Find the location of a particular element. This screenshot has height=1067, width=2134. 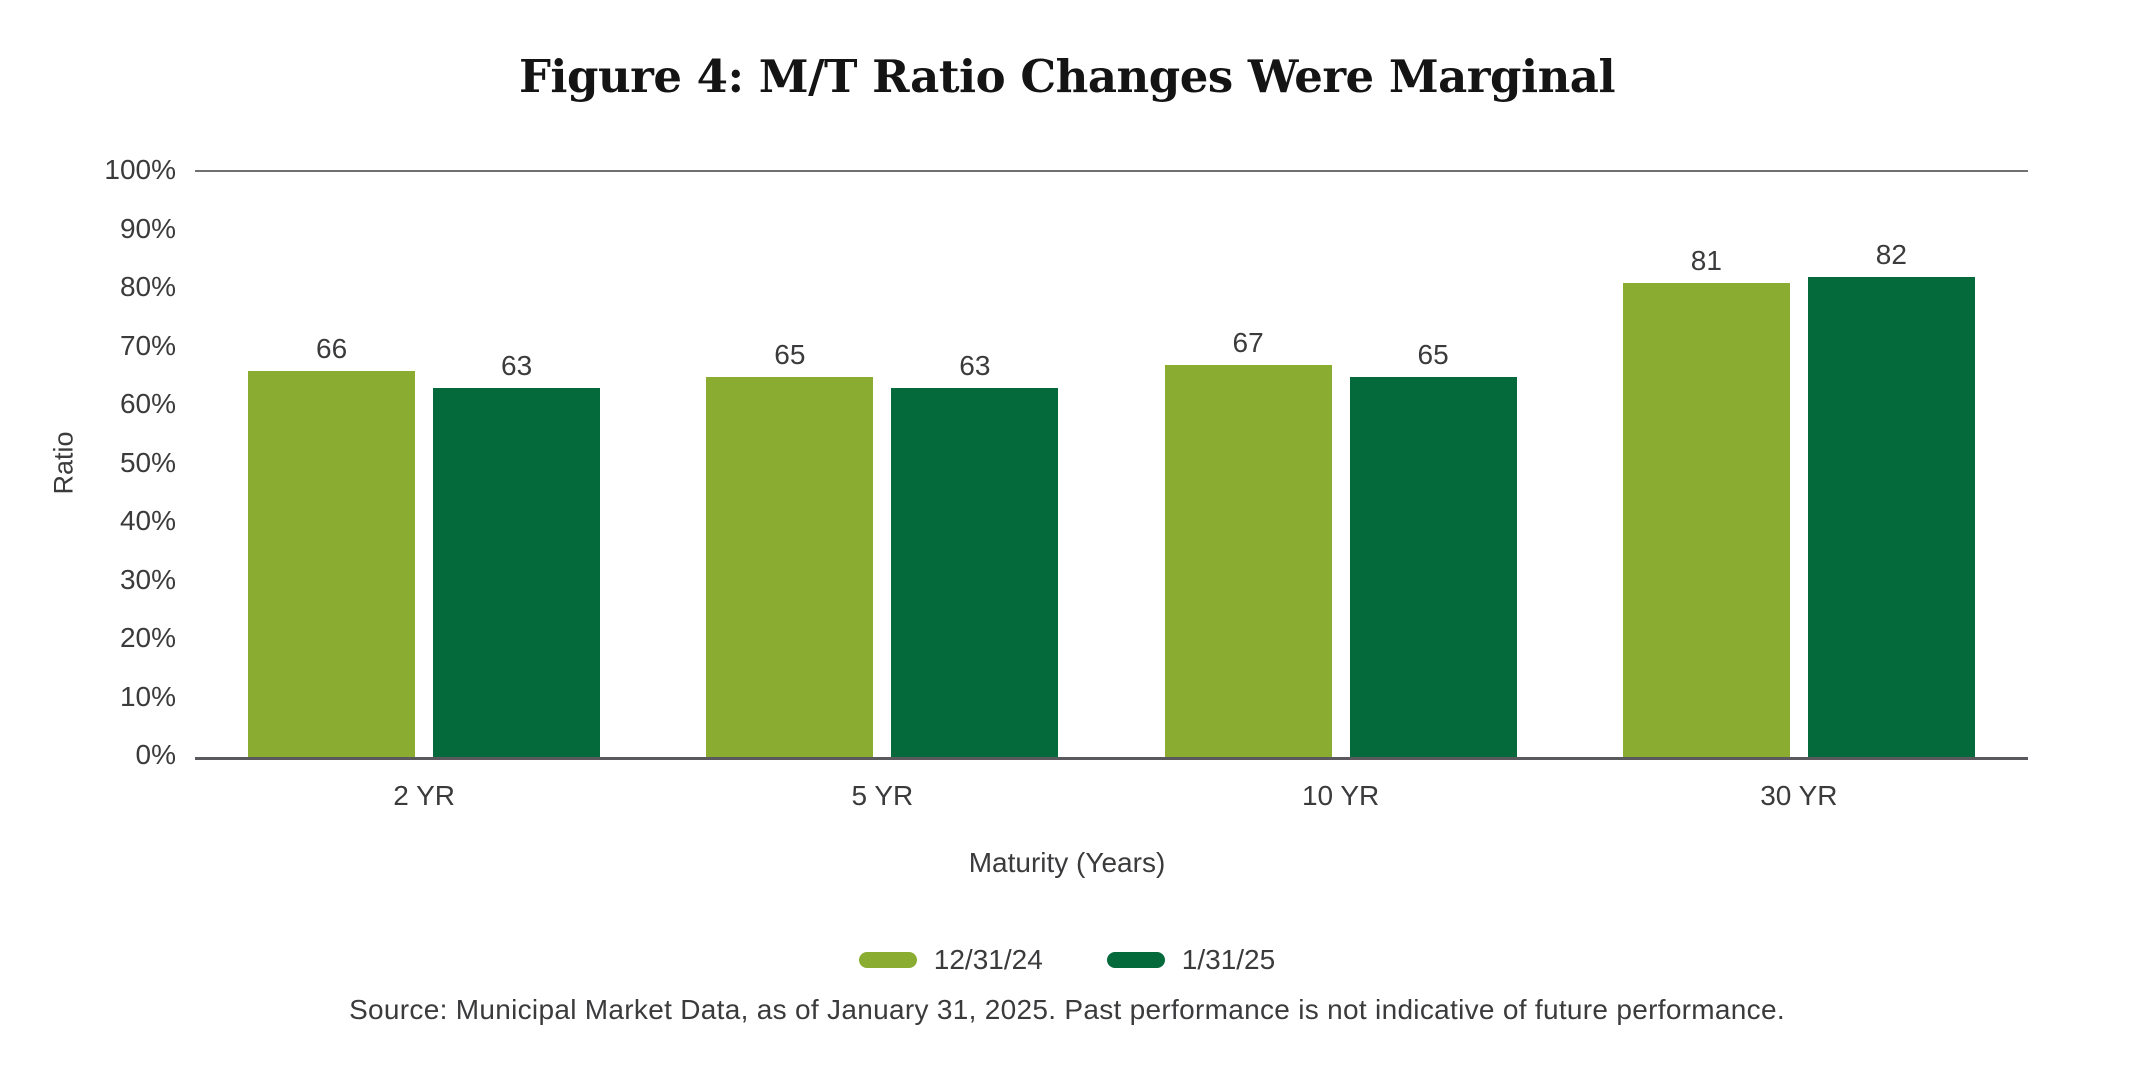

bar-group: 81 82 is located at coordinates (1799, 464).